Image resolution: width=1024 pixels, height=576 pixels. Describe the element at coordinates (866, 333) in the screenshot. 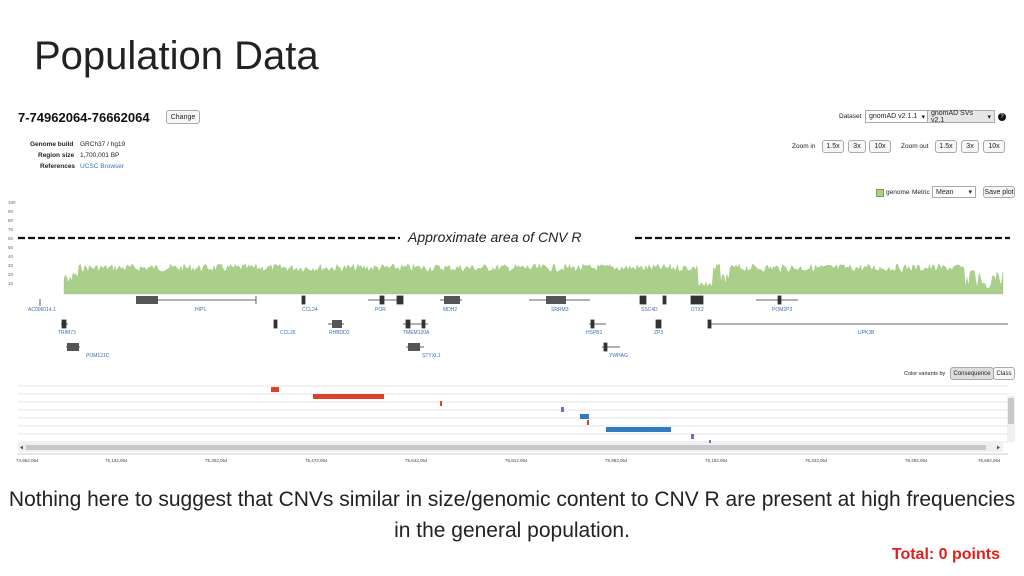

I see `gene-label: UPK3B` at that location.